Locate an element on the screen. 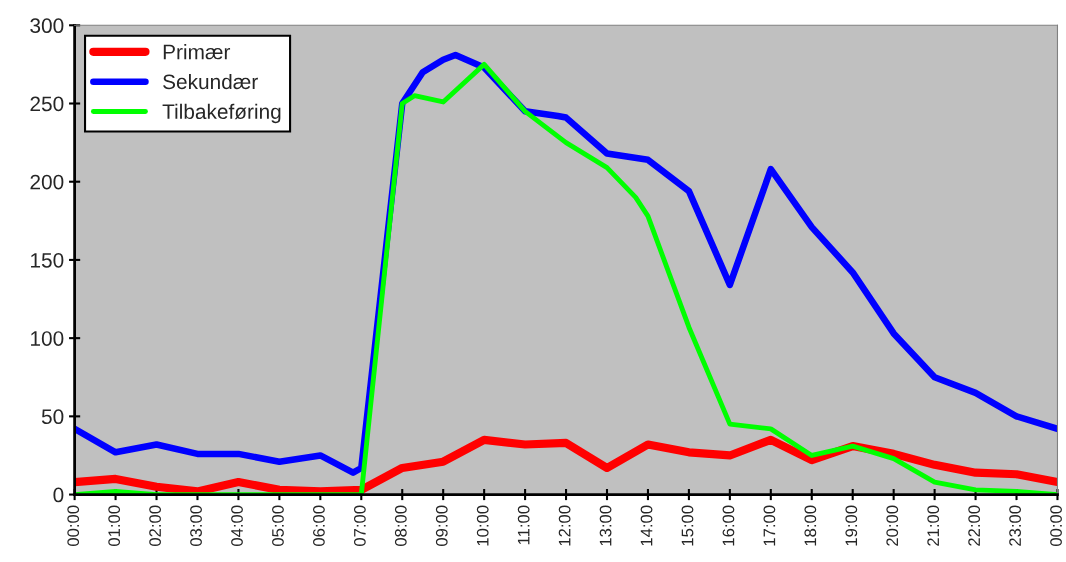 The image size is (1066, 562). x-tick-label: 09:00 is located at coordinates (441, 526).